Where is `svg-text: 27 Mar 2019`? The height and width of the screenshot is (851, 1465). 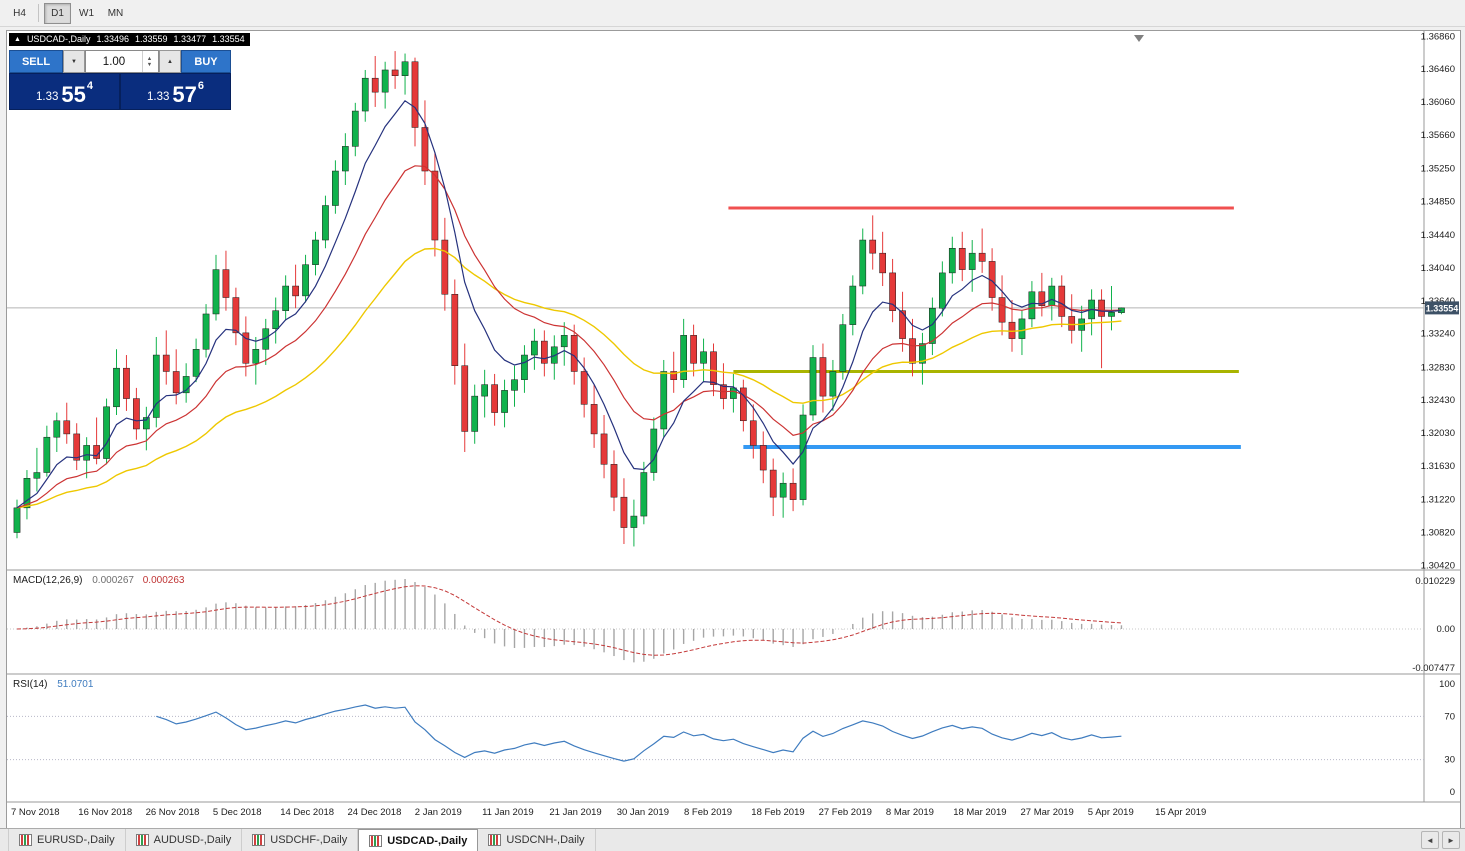 svg-text: 27 Mar 2019 is located at coordinates (1047, 812).